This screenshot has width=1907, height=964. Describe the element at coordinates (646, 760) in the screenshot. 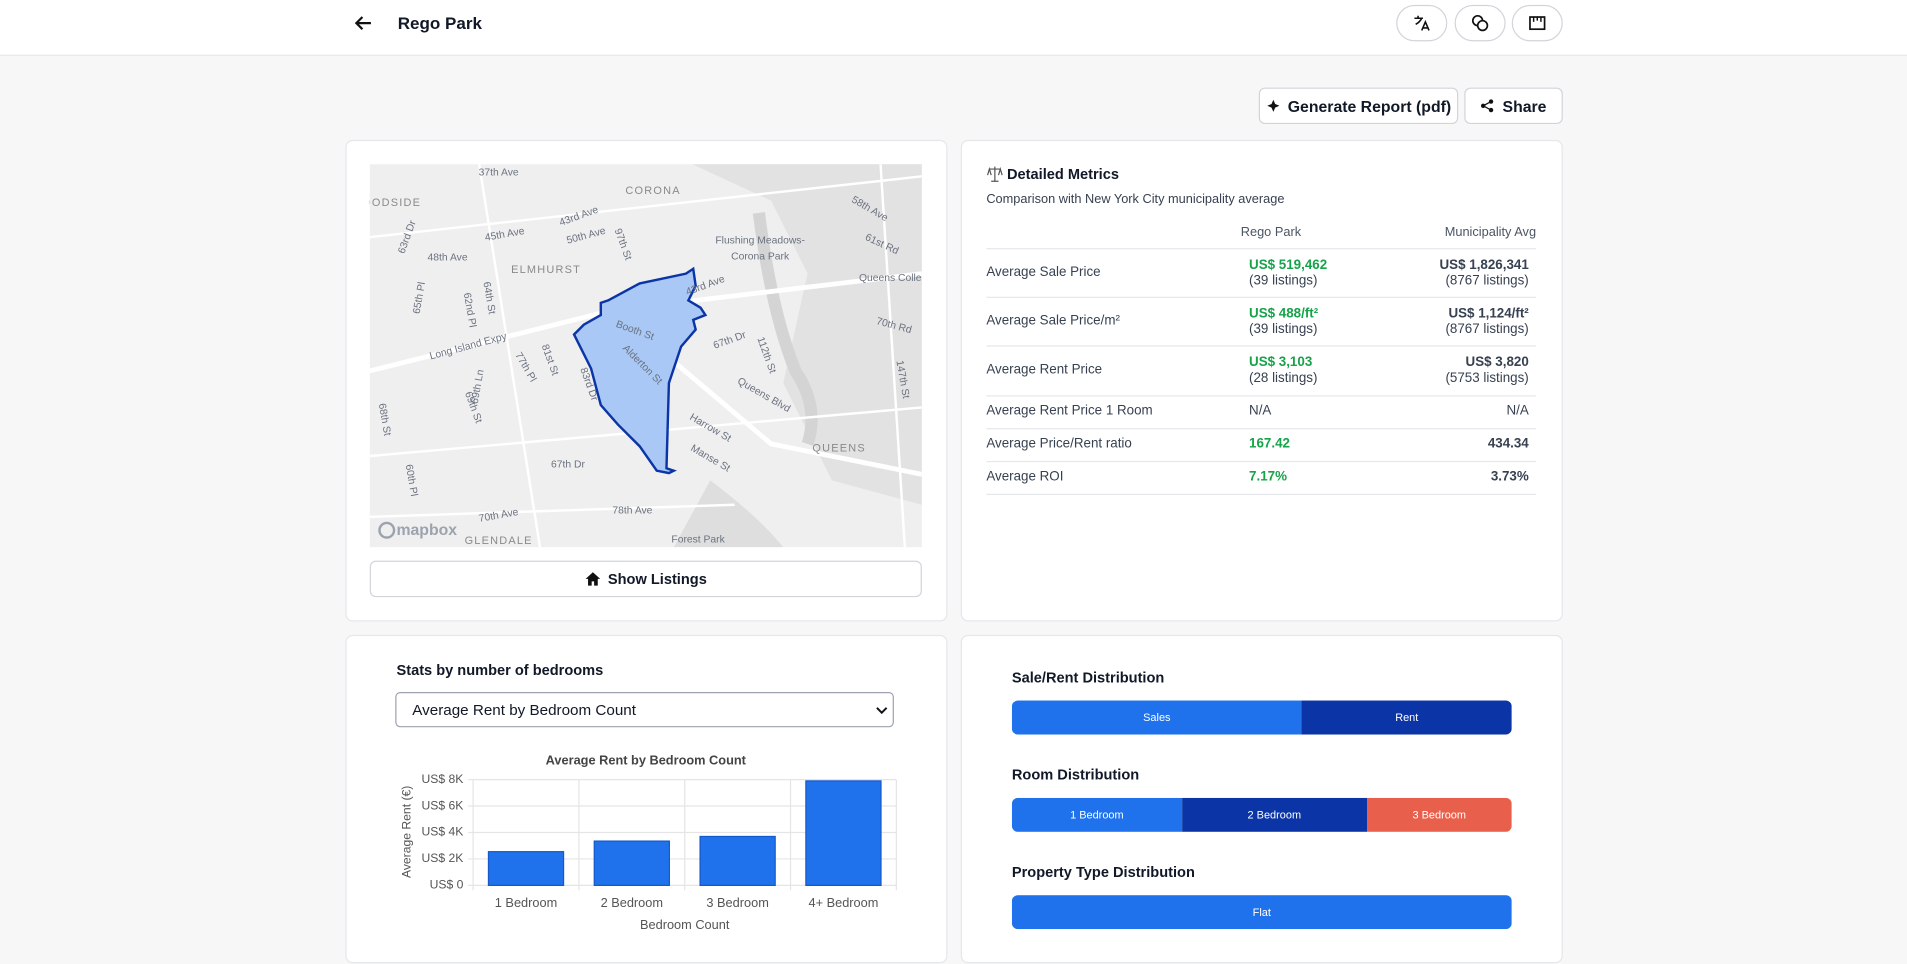

I see `chart-title: Average Rent by Bedroom Count` at that location.